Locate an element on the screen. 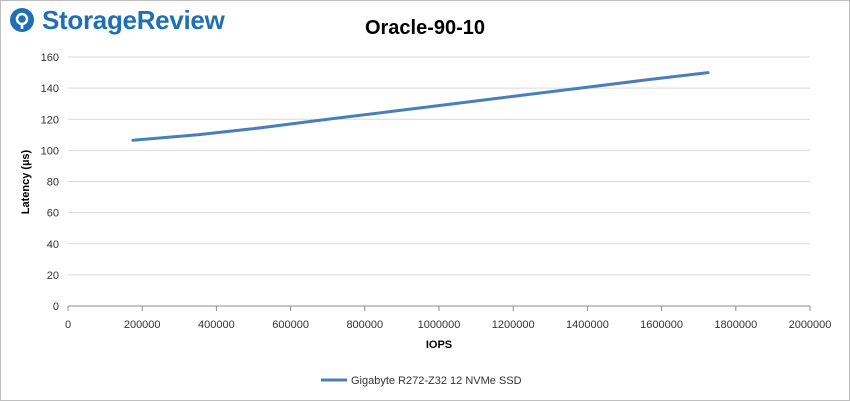 This screenshot has height=401, width=850. x-tick-label: 200000 is located at coordinates (142, 325).